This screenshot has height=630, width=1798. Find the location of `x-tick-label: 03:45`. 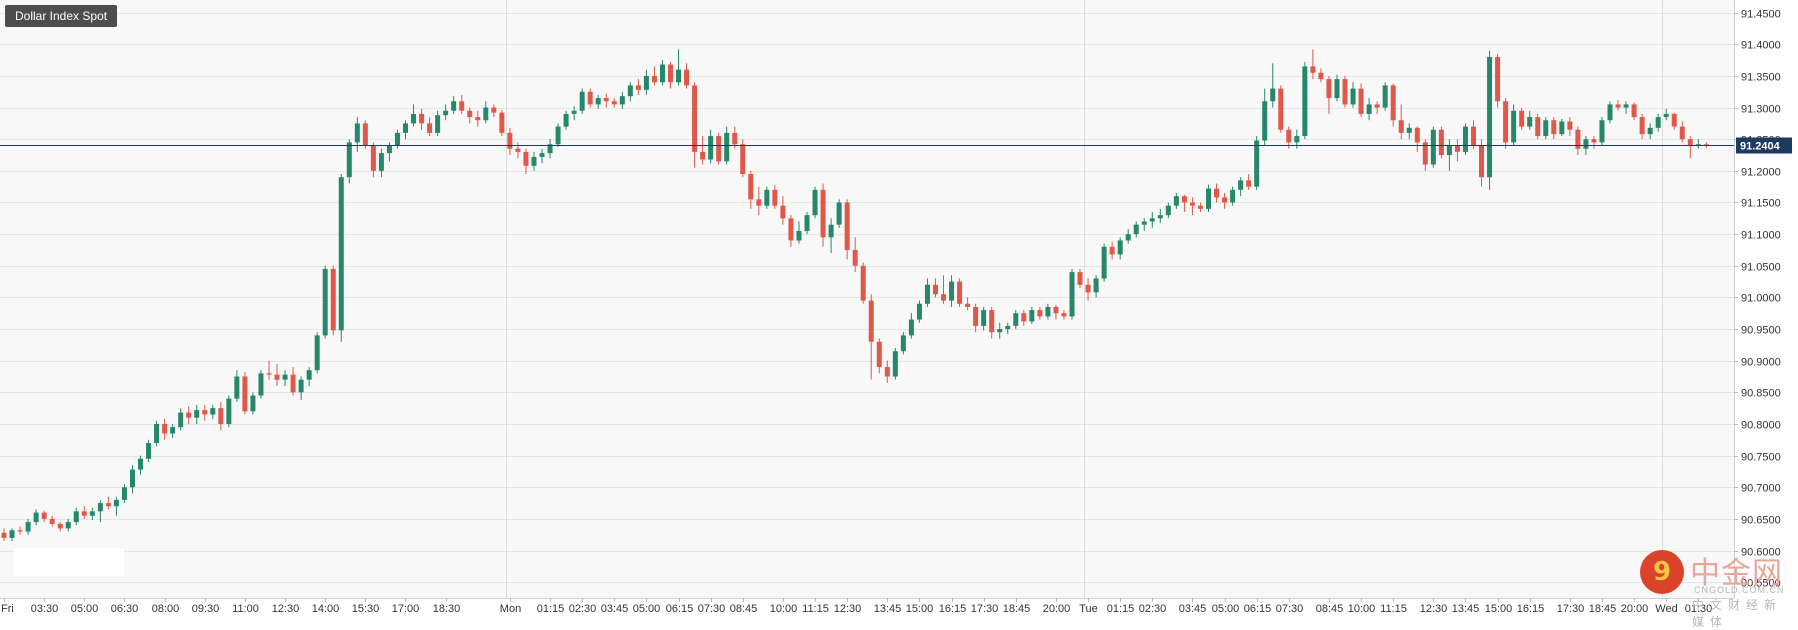

x-tick-label: 03:45 is located at coordinates (615, 609).